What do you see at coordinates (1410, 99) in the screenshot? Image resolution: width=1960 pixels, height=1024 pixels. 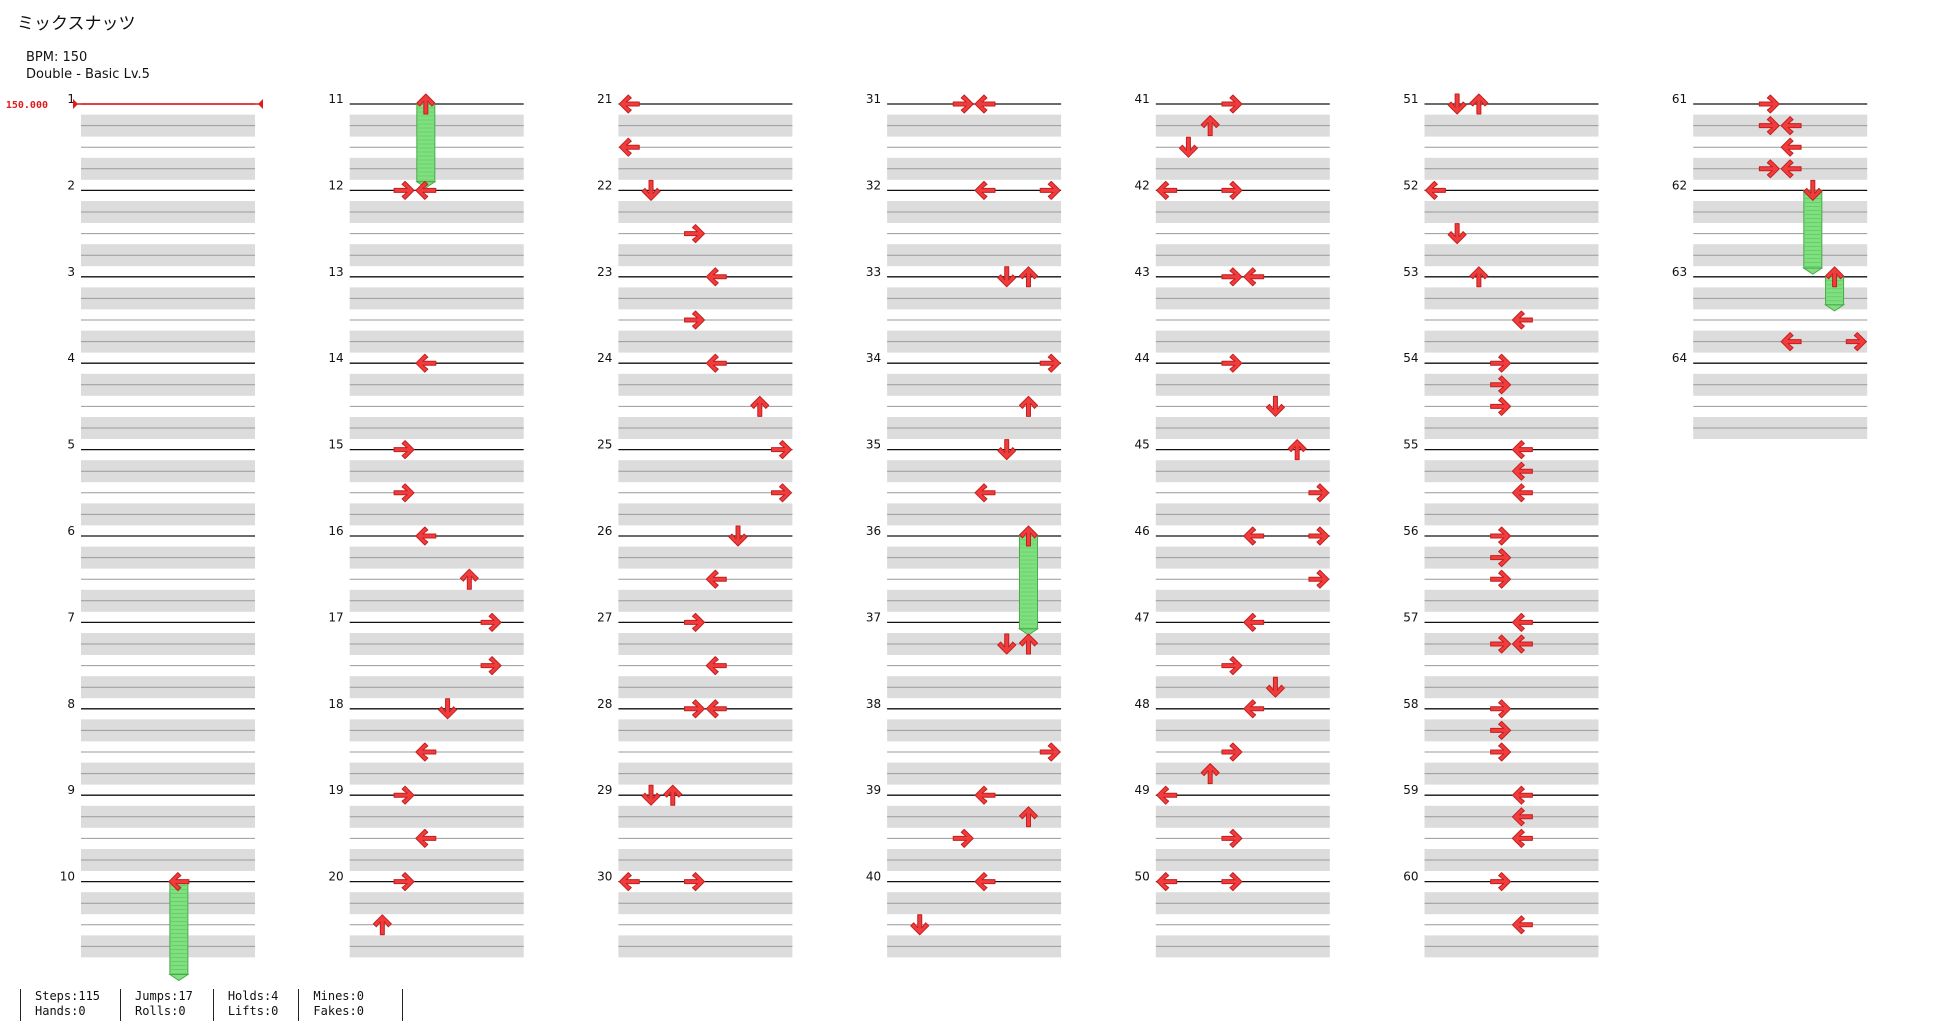 I see `measure-number: 51` at bounding box center [1410, 99].